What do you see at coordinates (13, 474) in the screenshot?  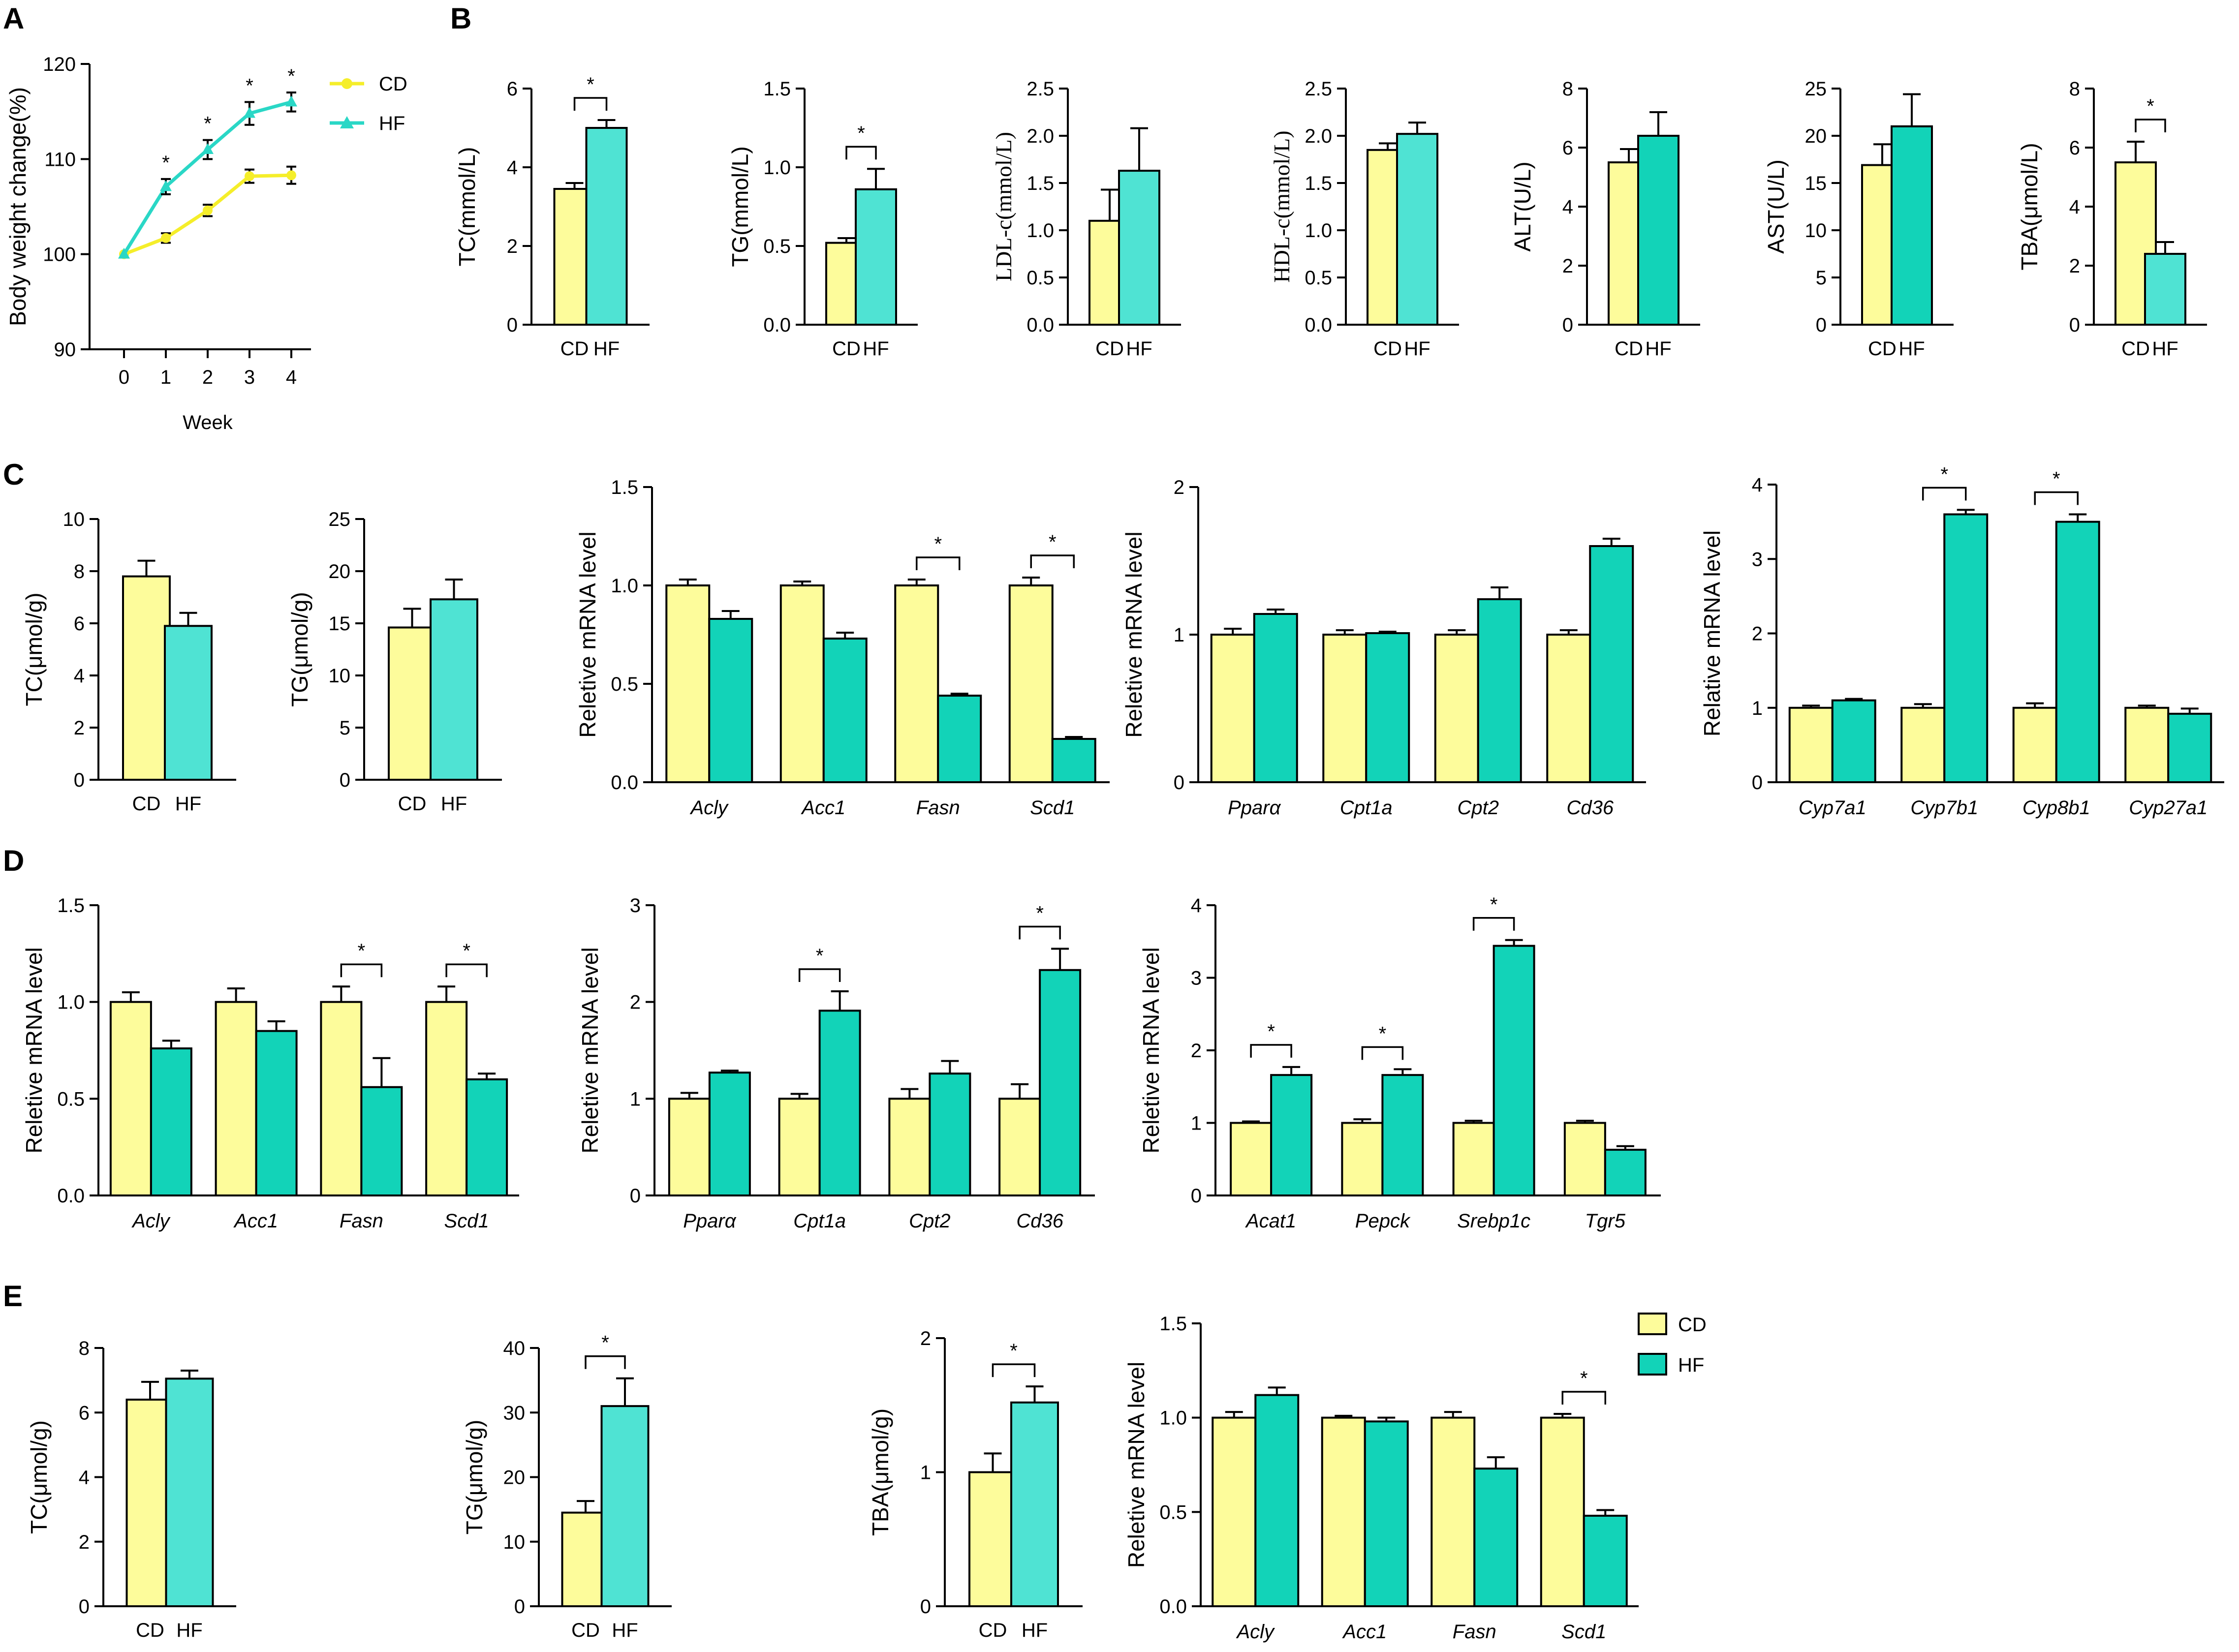 I see `panel-label-c: C` at bounding box center [13, 474].